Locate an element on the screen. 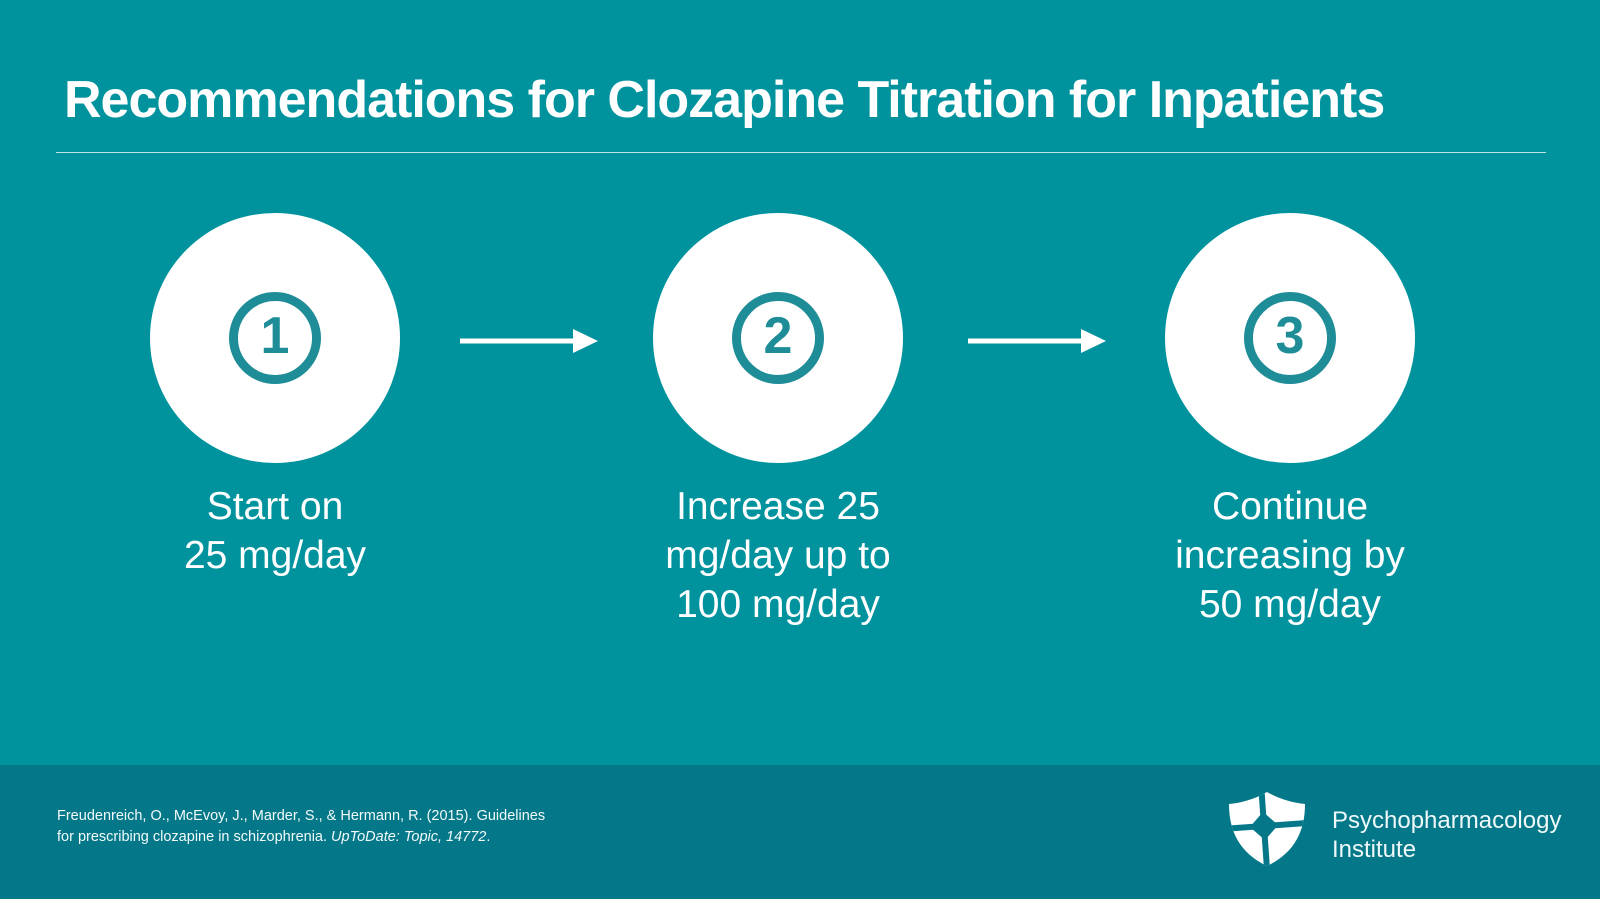 Image resolution: width=1600 pixels, height=899 pixels. step-1-number-badge: 1 is located at coordinates (275, 338).